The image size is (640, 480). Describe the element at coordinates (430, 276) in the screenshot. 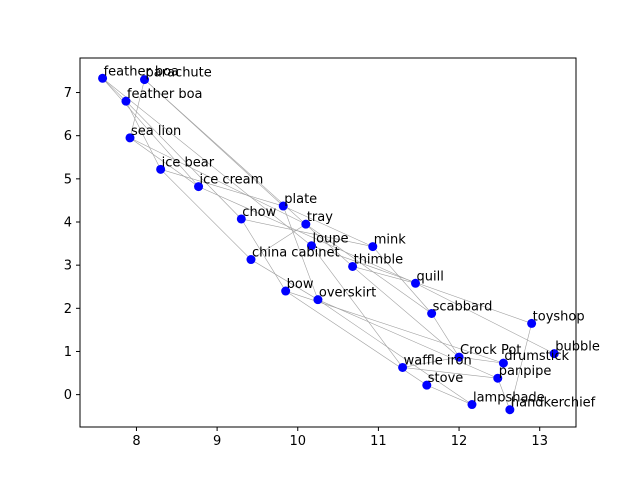

I see `point-label: quill` at that location.